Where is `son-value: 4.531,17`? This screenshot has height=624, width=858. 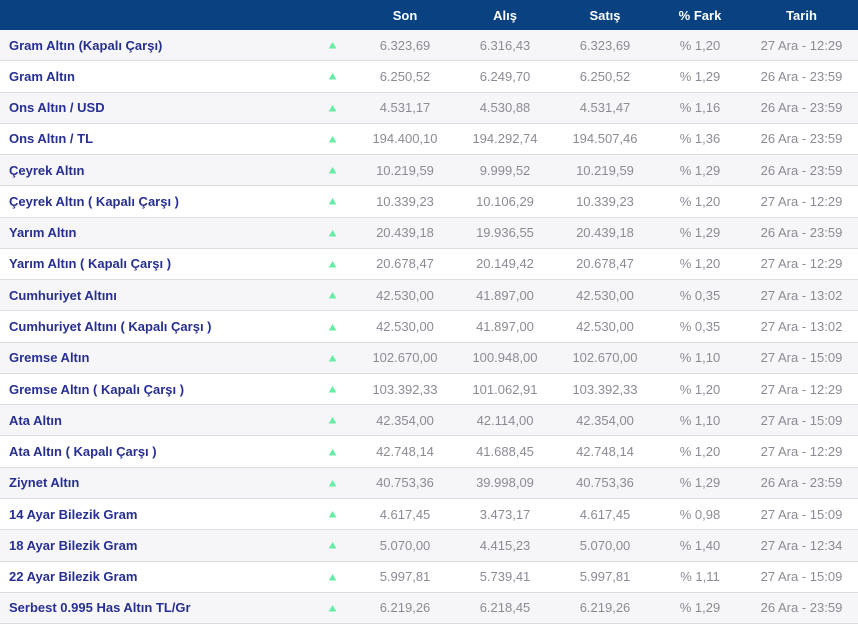 son-value: 4.531,17 is located at coordinates (405, 108).